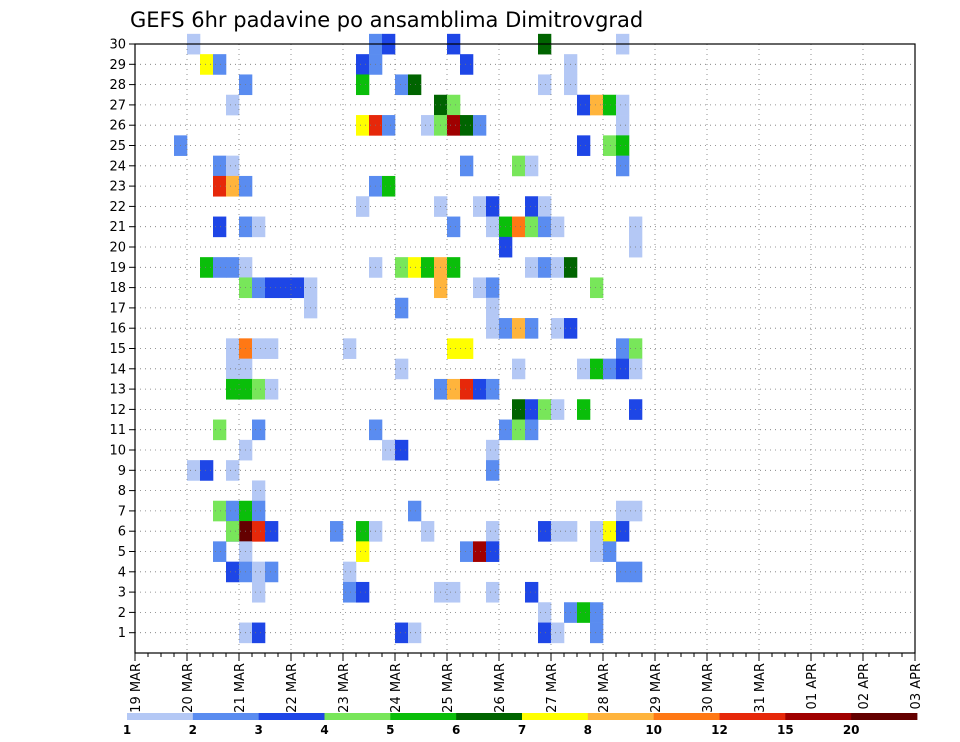 The image size is (960, 742). What do you see at coordinates (117, 329) in the screenshot?
I see `y-tick-label: 16` at bounding box center [117, 329].